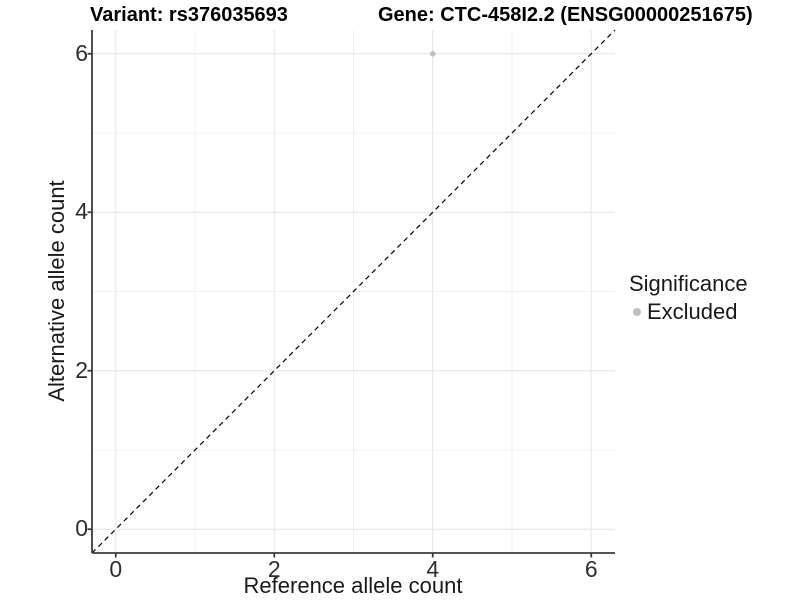 The image size is (800, 600). Describe the element at coordinates (81, 369) in the screenshot. I see `y-tick-label: 2` at that location.